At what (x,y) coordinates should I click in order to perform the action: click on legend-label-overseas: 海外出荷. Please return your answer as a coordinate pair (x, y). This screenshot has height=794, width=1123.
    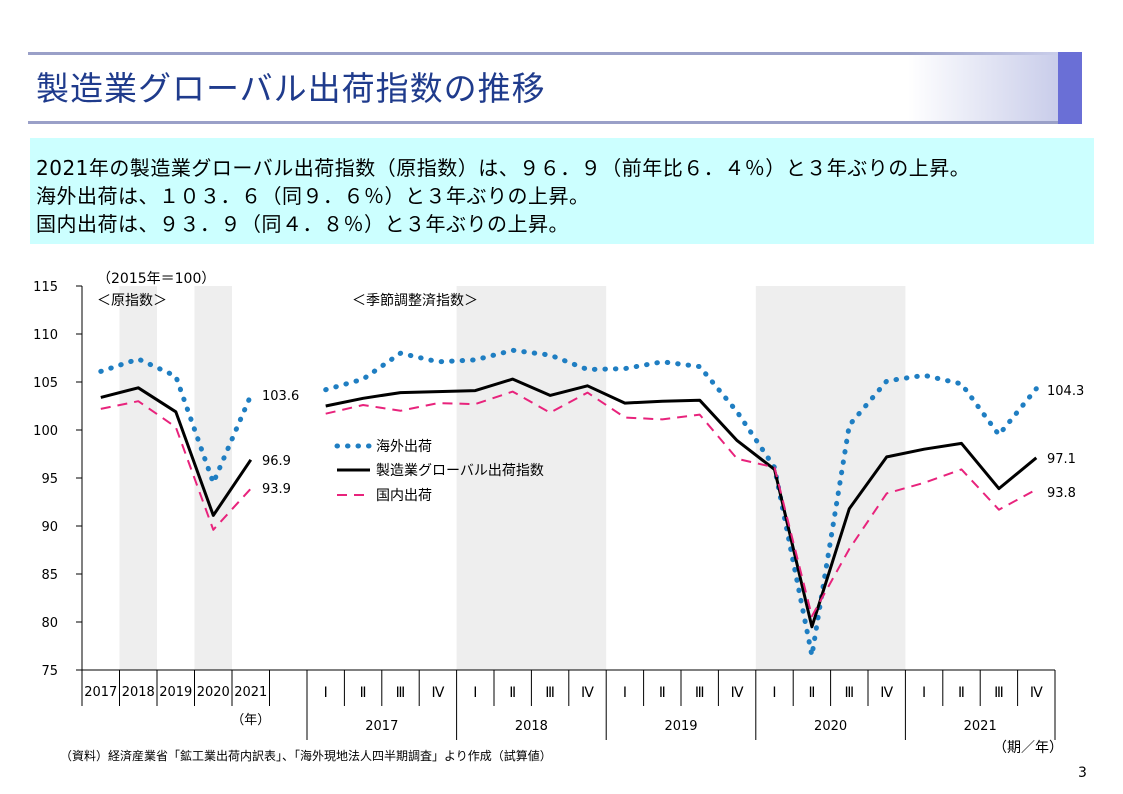
    Looking at the image, I should click on (404, 447).